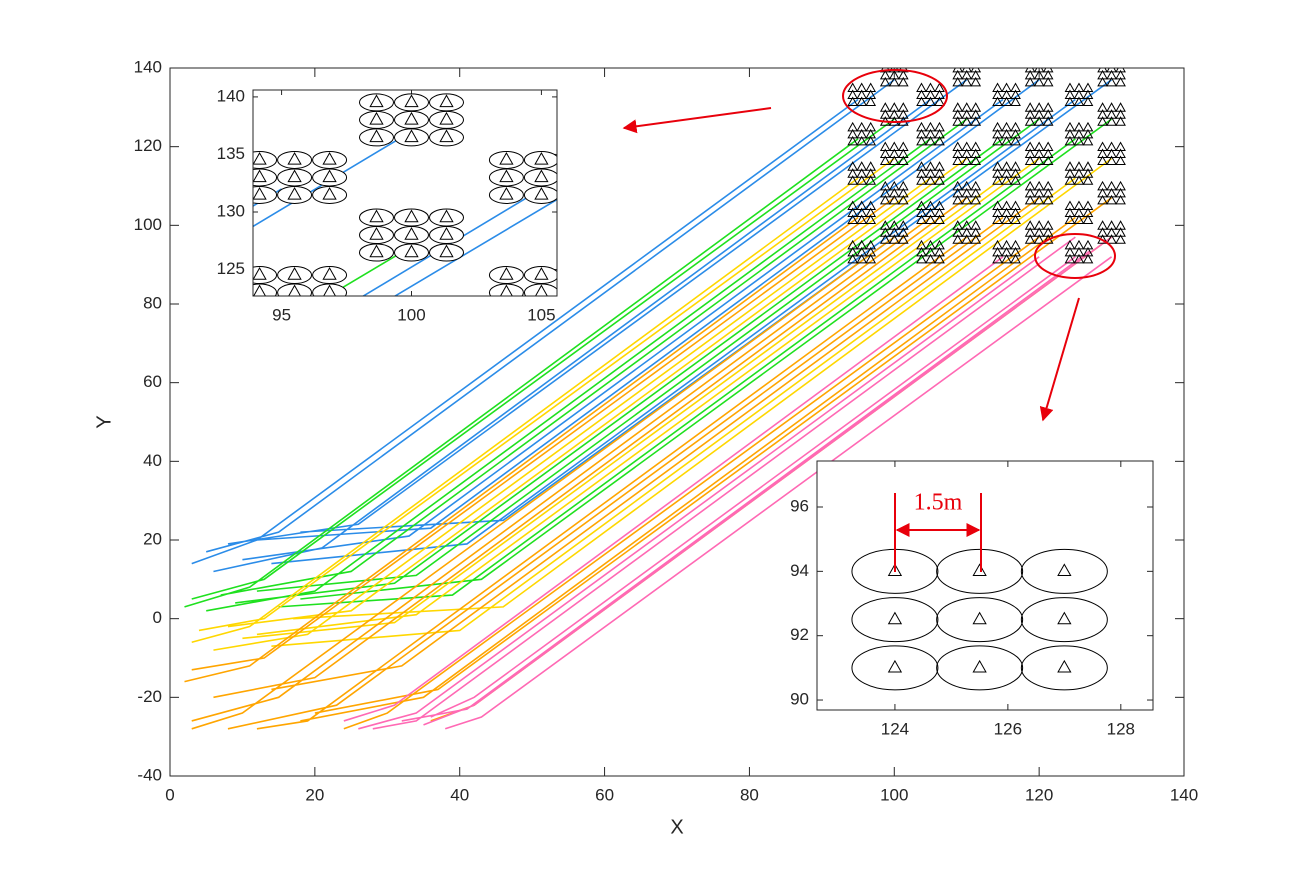 Image resolution: width=1307 pixels, height=871 pixels. What do you see at coordinates (541, 314) in the screenshot?
I see `x-tick-label: 105` at bounding box center [541, 314].